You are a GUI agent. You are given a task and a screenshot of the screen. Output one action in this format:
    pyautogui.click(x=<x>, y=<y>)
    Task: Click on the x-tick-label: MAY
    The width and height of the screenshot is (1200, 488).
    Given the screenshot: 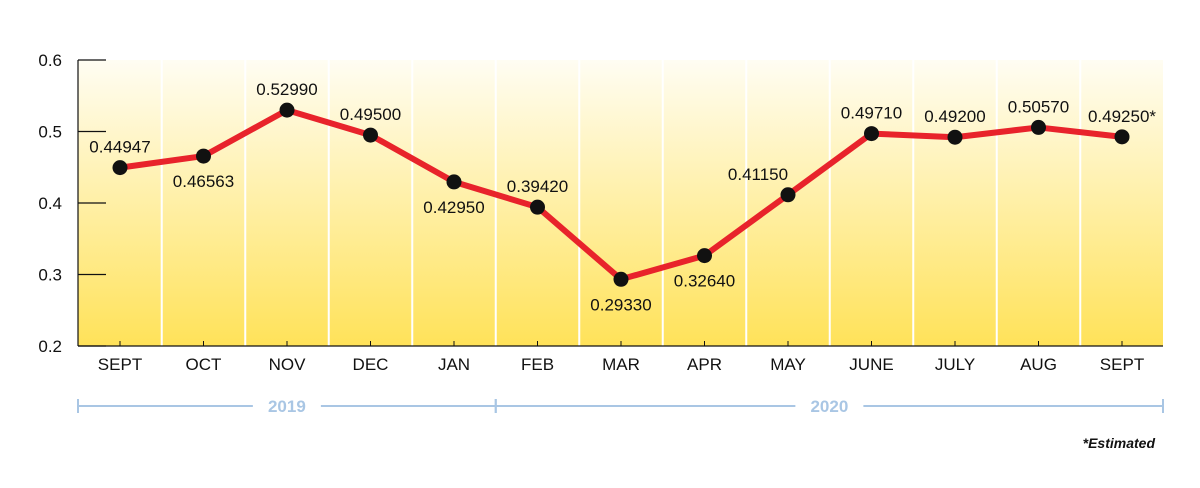 What is the action you would take?
    pyautogui.click(x=788, y=364)
    